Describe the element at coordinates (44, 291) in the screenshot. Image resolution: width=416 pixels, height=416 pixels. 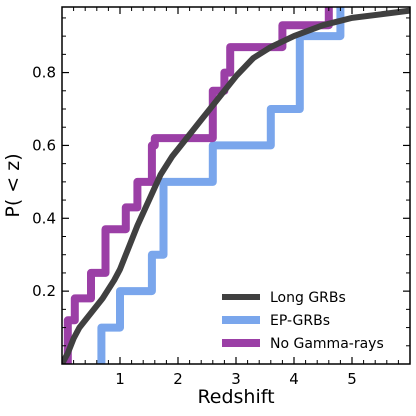
I see `y-tick-label: 0.2` at that location.